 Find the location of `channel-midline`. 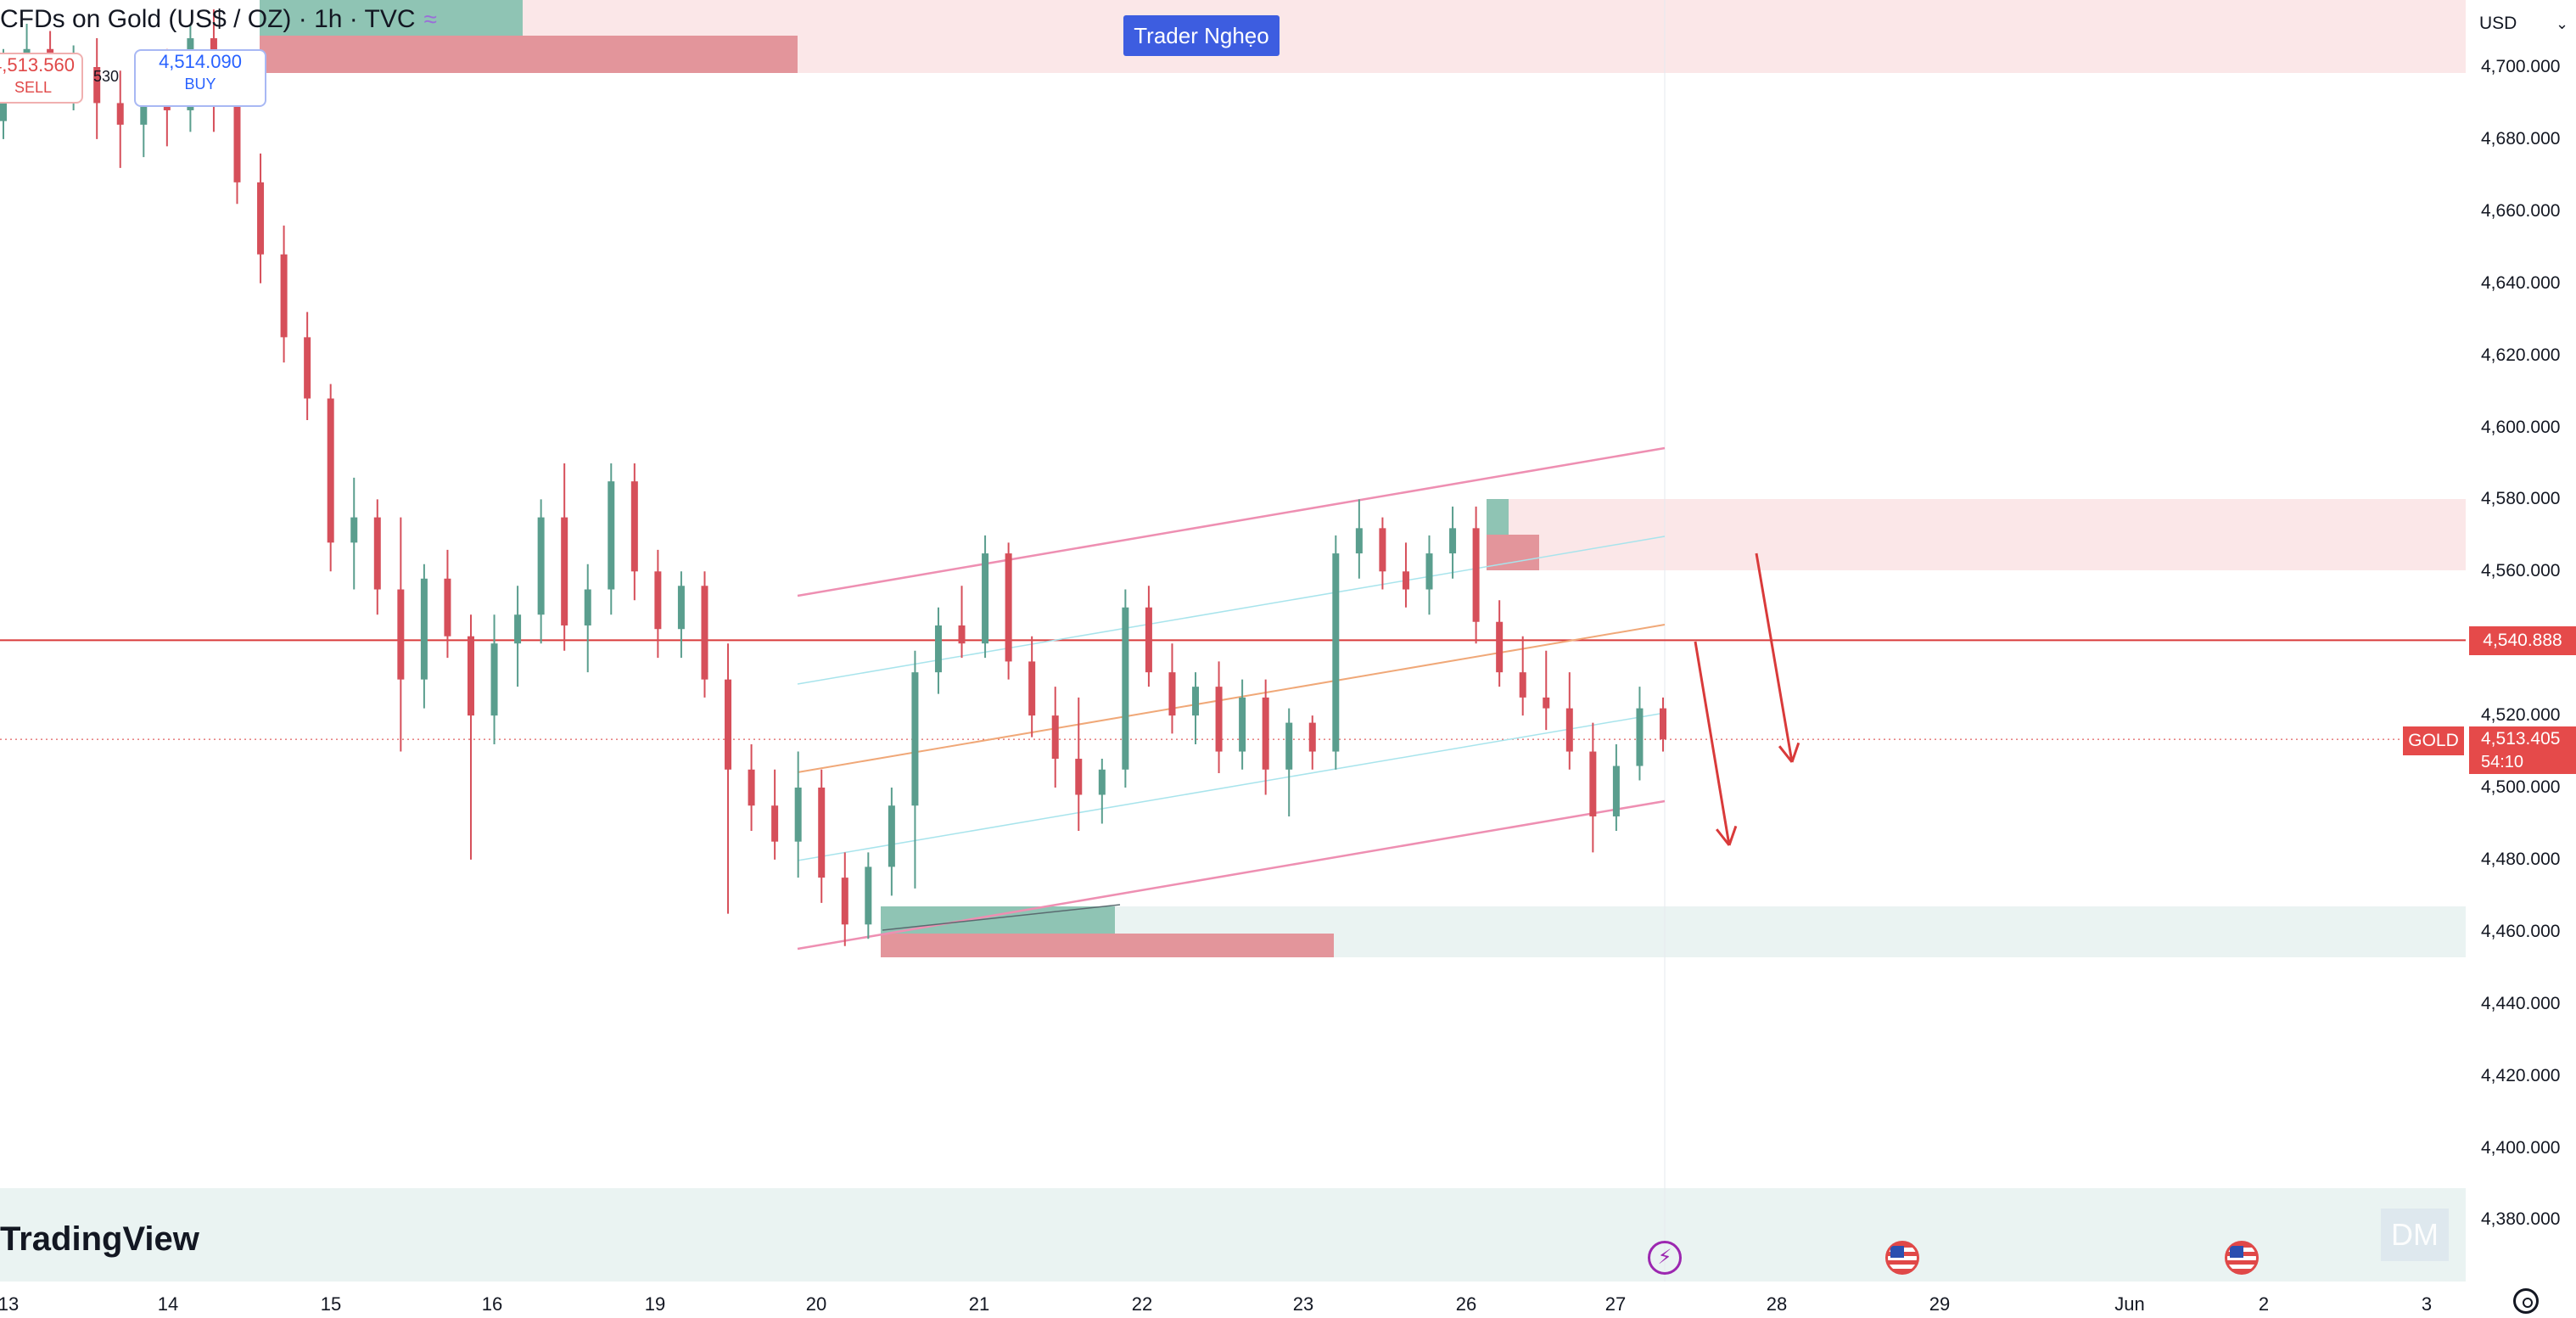

channel-midline is located at coordinates (1231, 698).